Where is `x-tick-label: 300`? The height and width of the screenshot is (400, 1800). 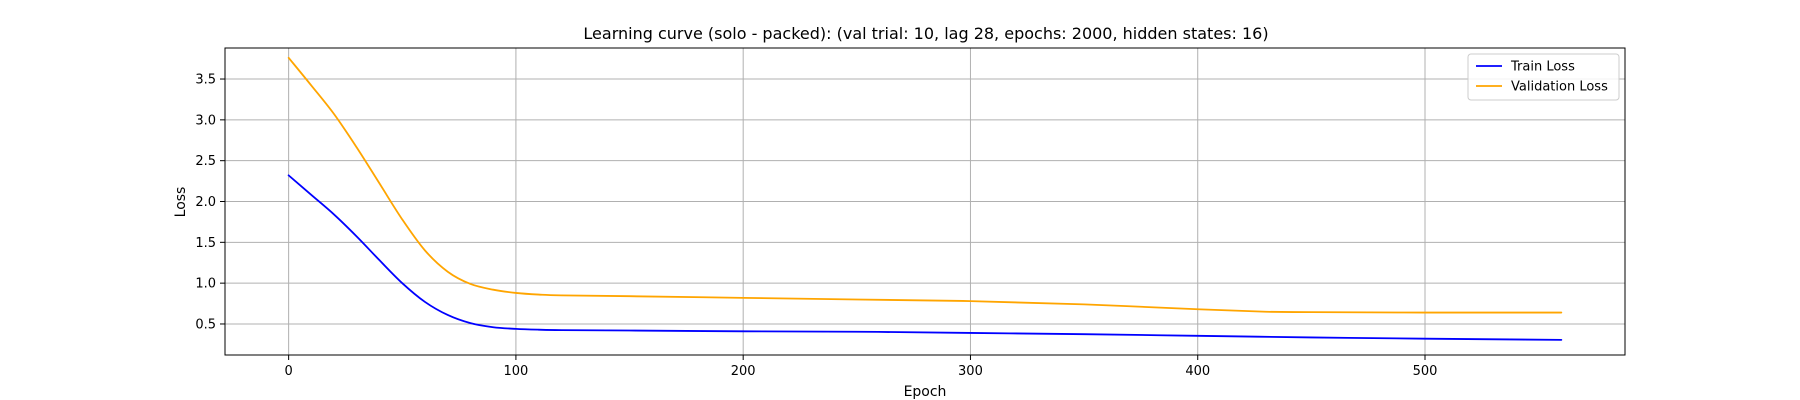 x-tick-label: 300 is located at coordinates (970, 371).